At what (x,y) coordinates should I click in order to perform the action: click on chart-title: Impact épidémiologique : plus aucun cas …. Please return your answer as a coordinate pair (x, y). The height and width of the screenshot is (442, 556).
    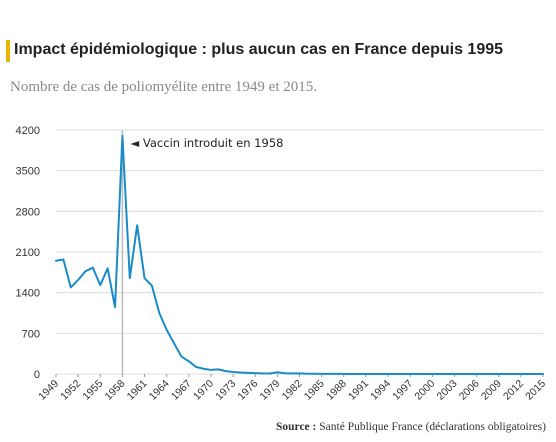
    Looking at the image, I should click on (259, 49).